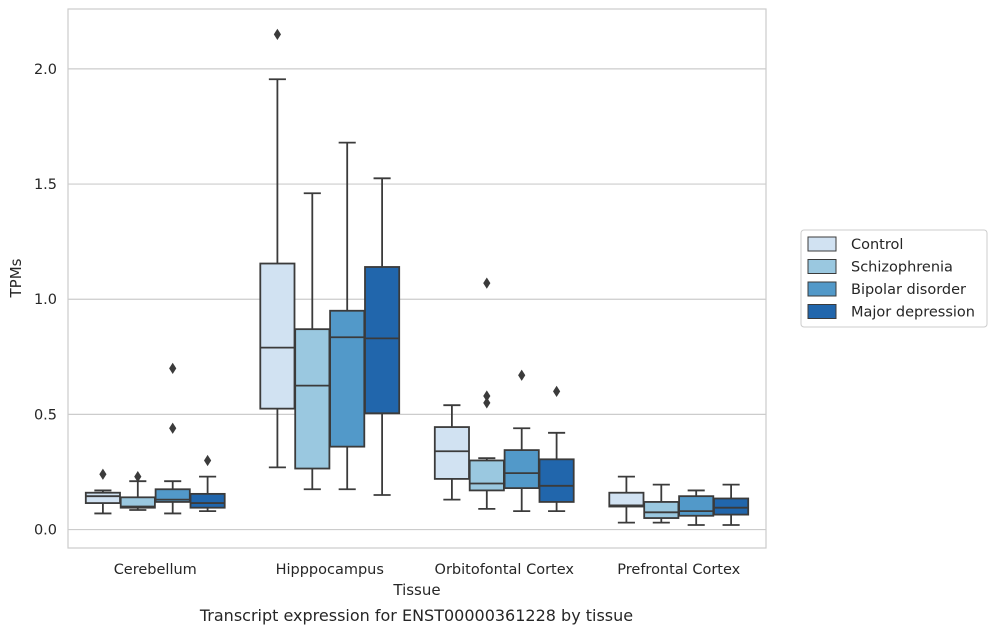 This screenshot has width=997, height=634. Describe the element at coordinates (45, 415) in the screenshot. I see `y-tick-label: 0.5` at that location.